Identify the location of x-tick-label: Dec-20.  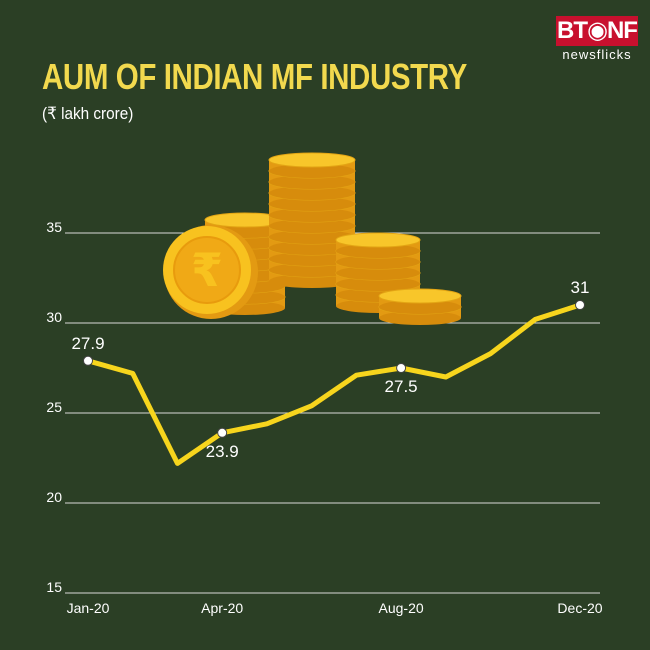
(579, 608).